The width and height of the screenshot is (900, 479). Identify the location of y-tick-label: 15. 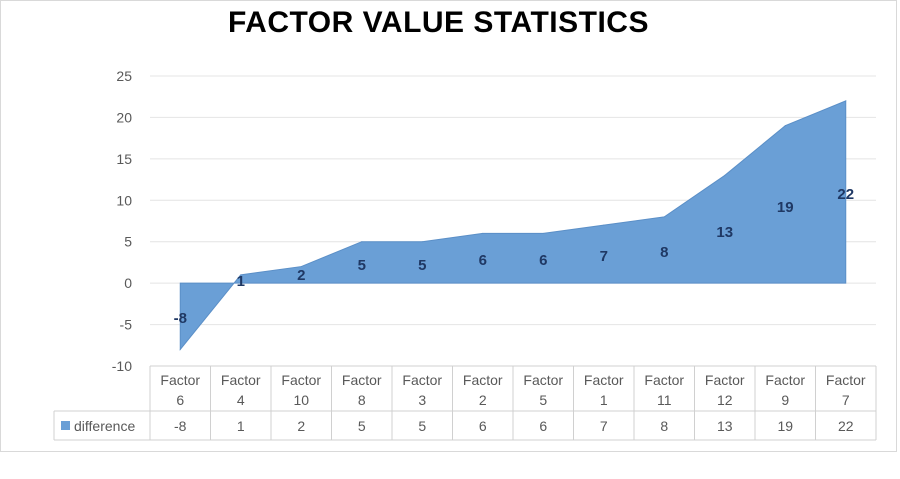
(124, 159).